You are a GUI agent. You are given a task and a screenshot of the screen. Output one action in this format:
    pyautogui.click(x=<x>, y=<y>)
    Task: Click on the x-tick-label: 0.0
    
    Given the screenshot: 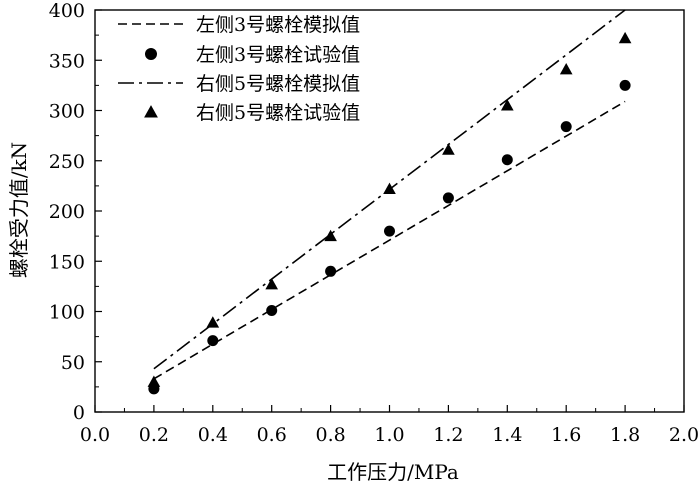 What is the action you would take?
    pyautogui.click(x=95, y=435)
    